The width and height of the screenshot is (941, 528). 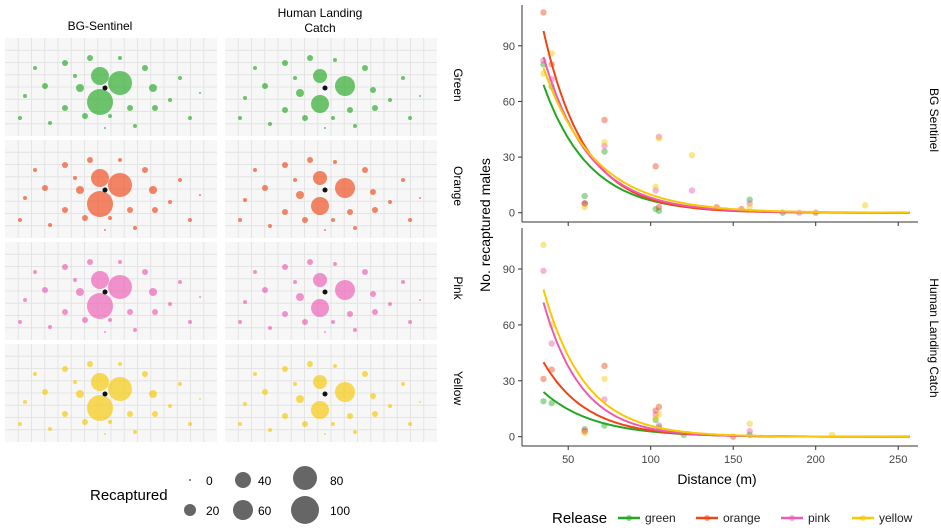 I want to click on map-cell-green-bg-sentinel, so click(x=111, y=87).